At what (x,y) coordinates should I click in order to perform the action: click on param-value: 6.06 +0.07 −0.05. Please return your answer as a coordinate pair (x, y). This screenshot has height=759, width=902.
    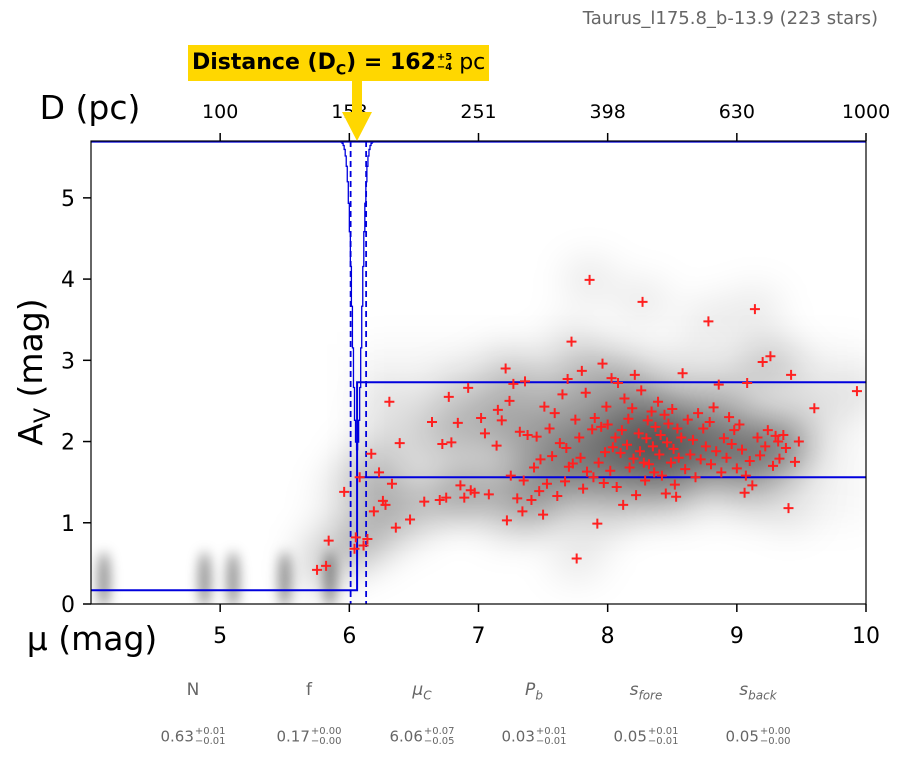
    Looking at the image, I should click on (422, 736).